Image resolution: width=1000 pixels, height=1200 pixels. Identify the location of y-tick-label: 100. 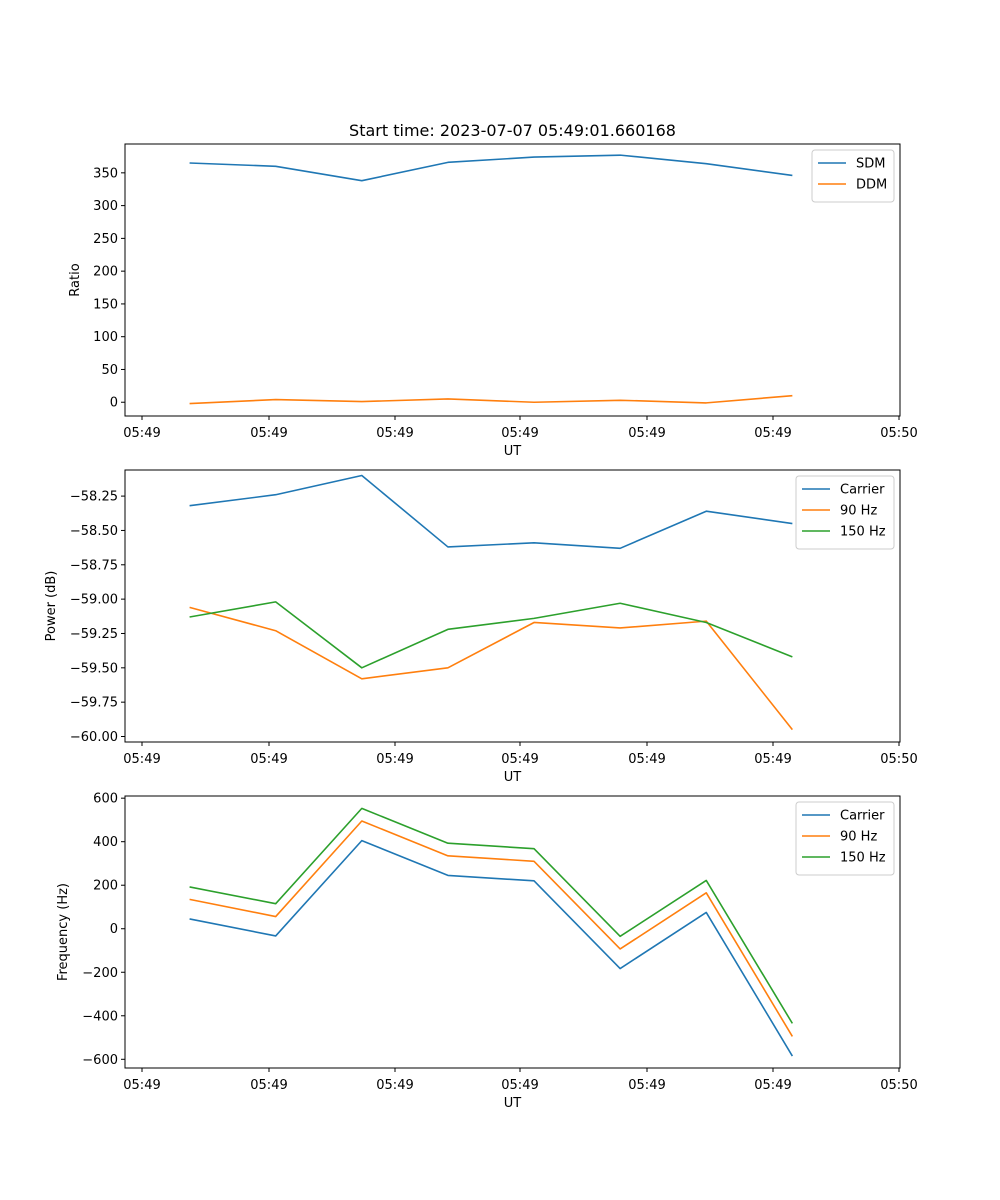
(105, 337).